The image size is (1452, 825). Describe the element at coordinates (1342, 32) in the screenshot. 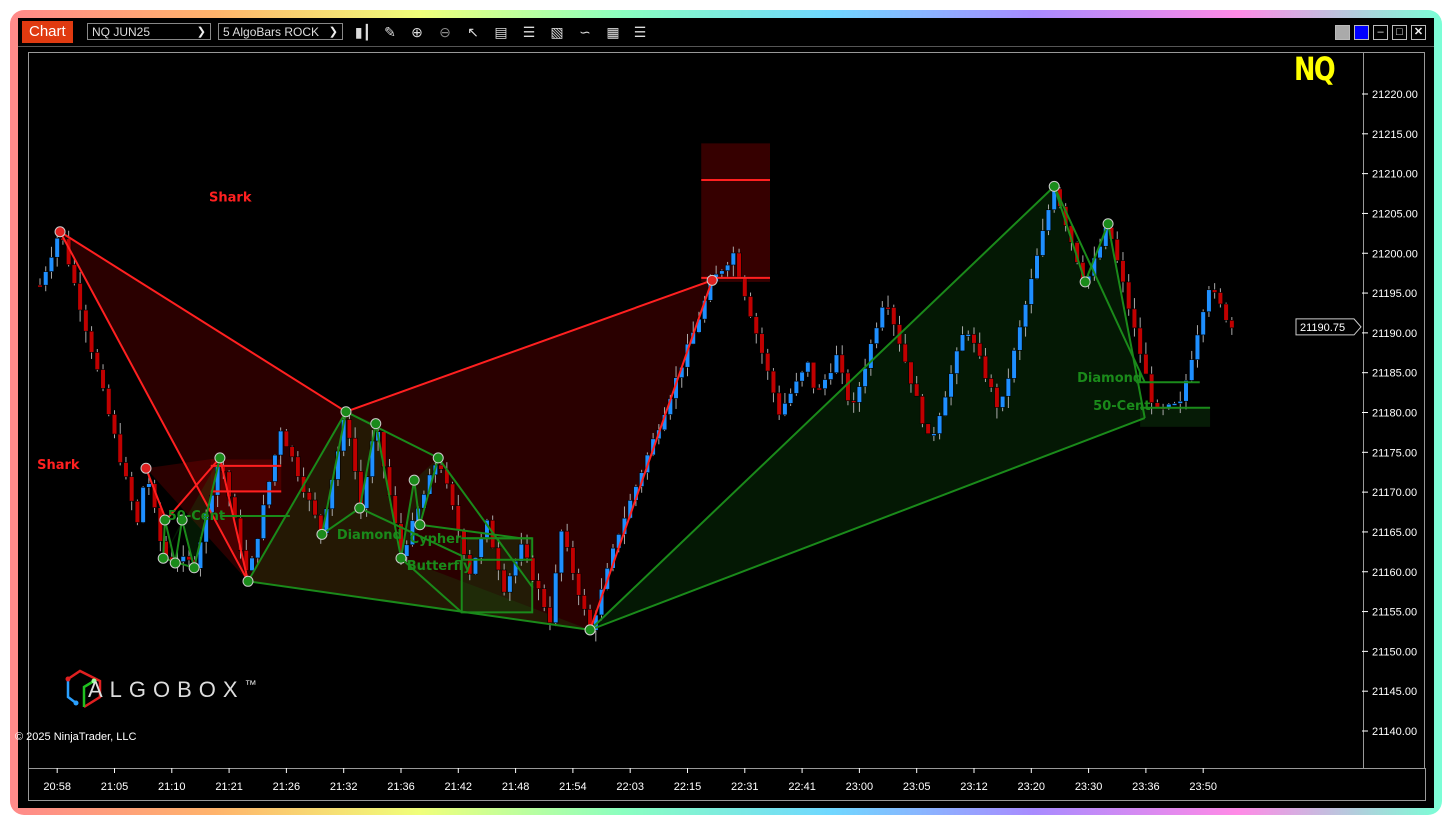

I see `grey-color-button` at that location.